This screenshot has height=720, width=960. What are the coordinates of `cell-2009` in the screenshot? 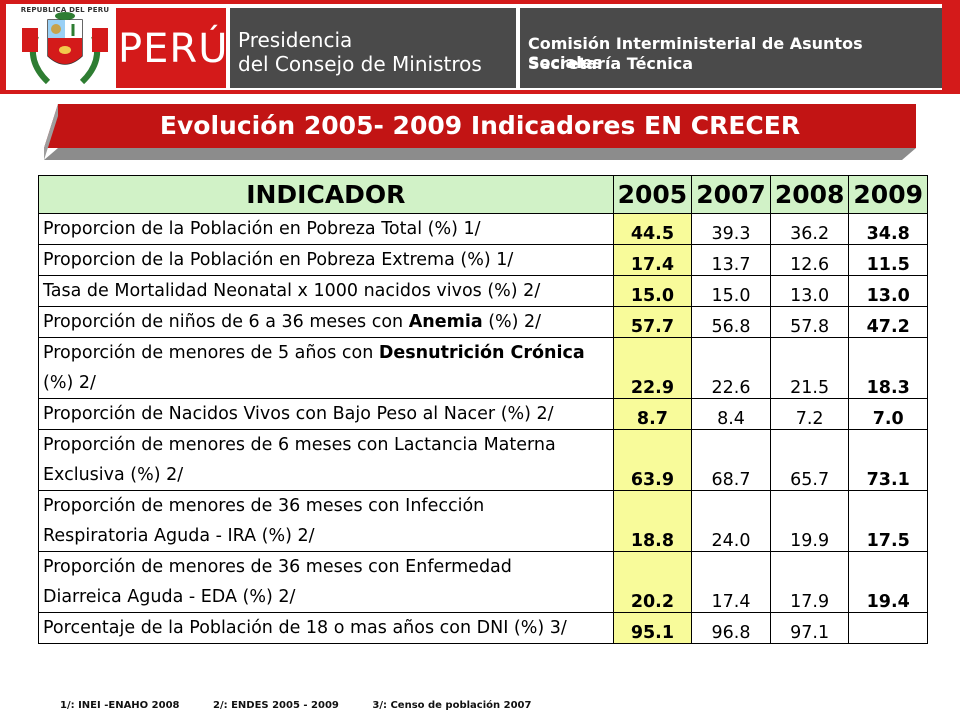 It's located at (888, 628).